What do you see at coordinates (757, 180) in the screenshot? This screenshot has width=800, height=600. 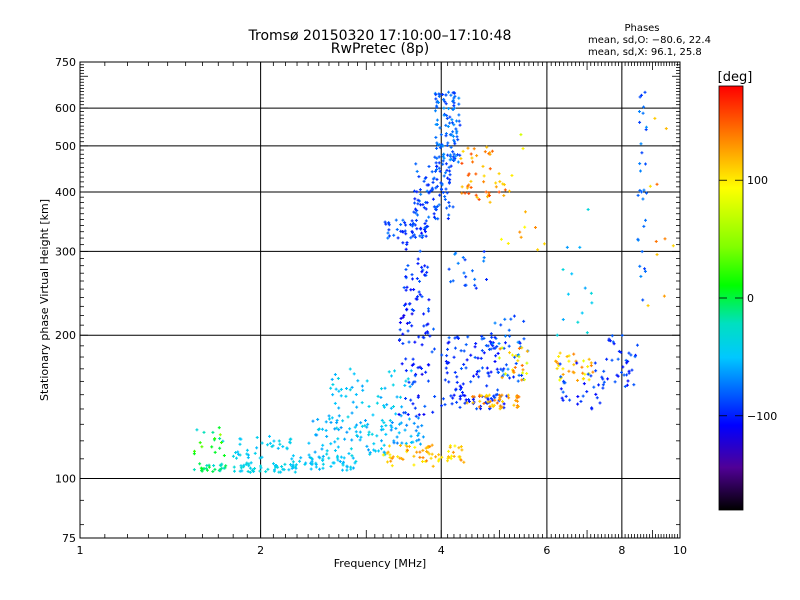 I see `colorbar-tick-label: 100` at bounding box center [757, 180].